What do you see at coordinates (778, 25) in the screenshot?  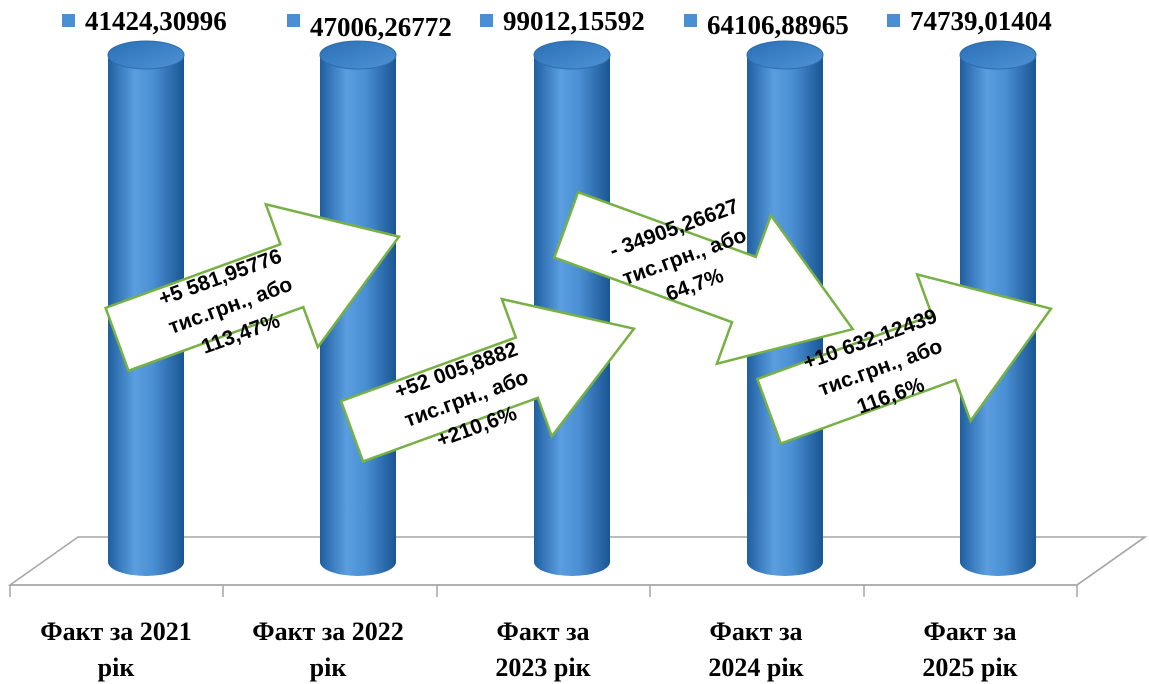 I see `legend-label: 64106,88965` at bounding box center [778, 25].